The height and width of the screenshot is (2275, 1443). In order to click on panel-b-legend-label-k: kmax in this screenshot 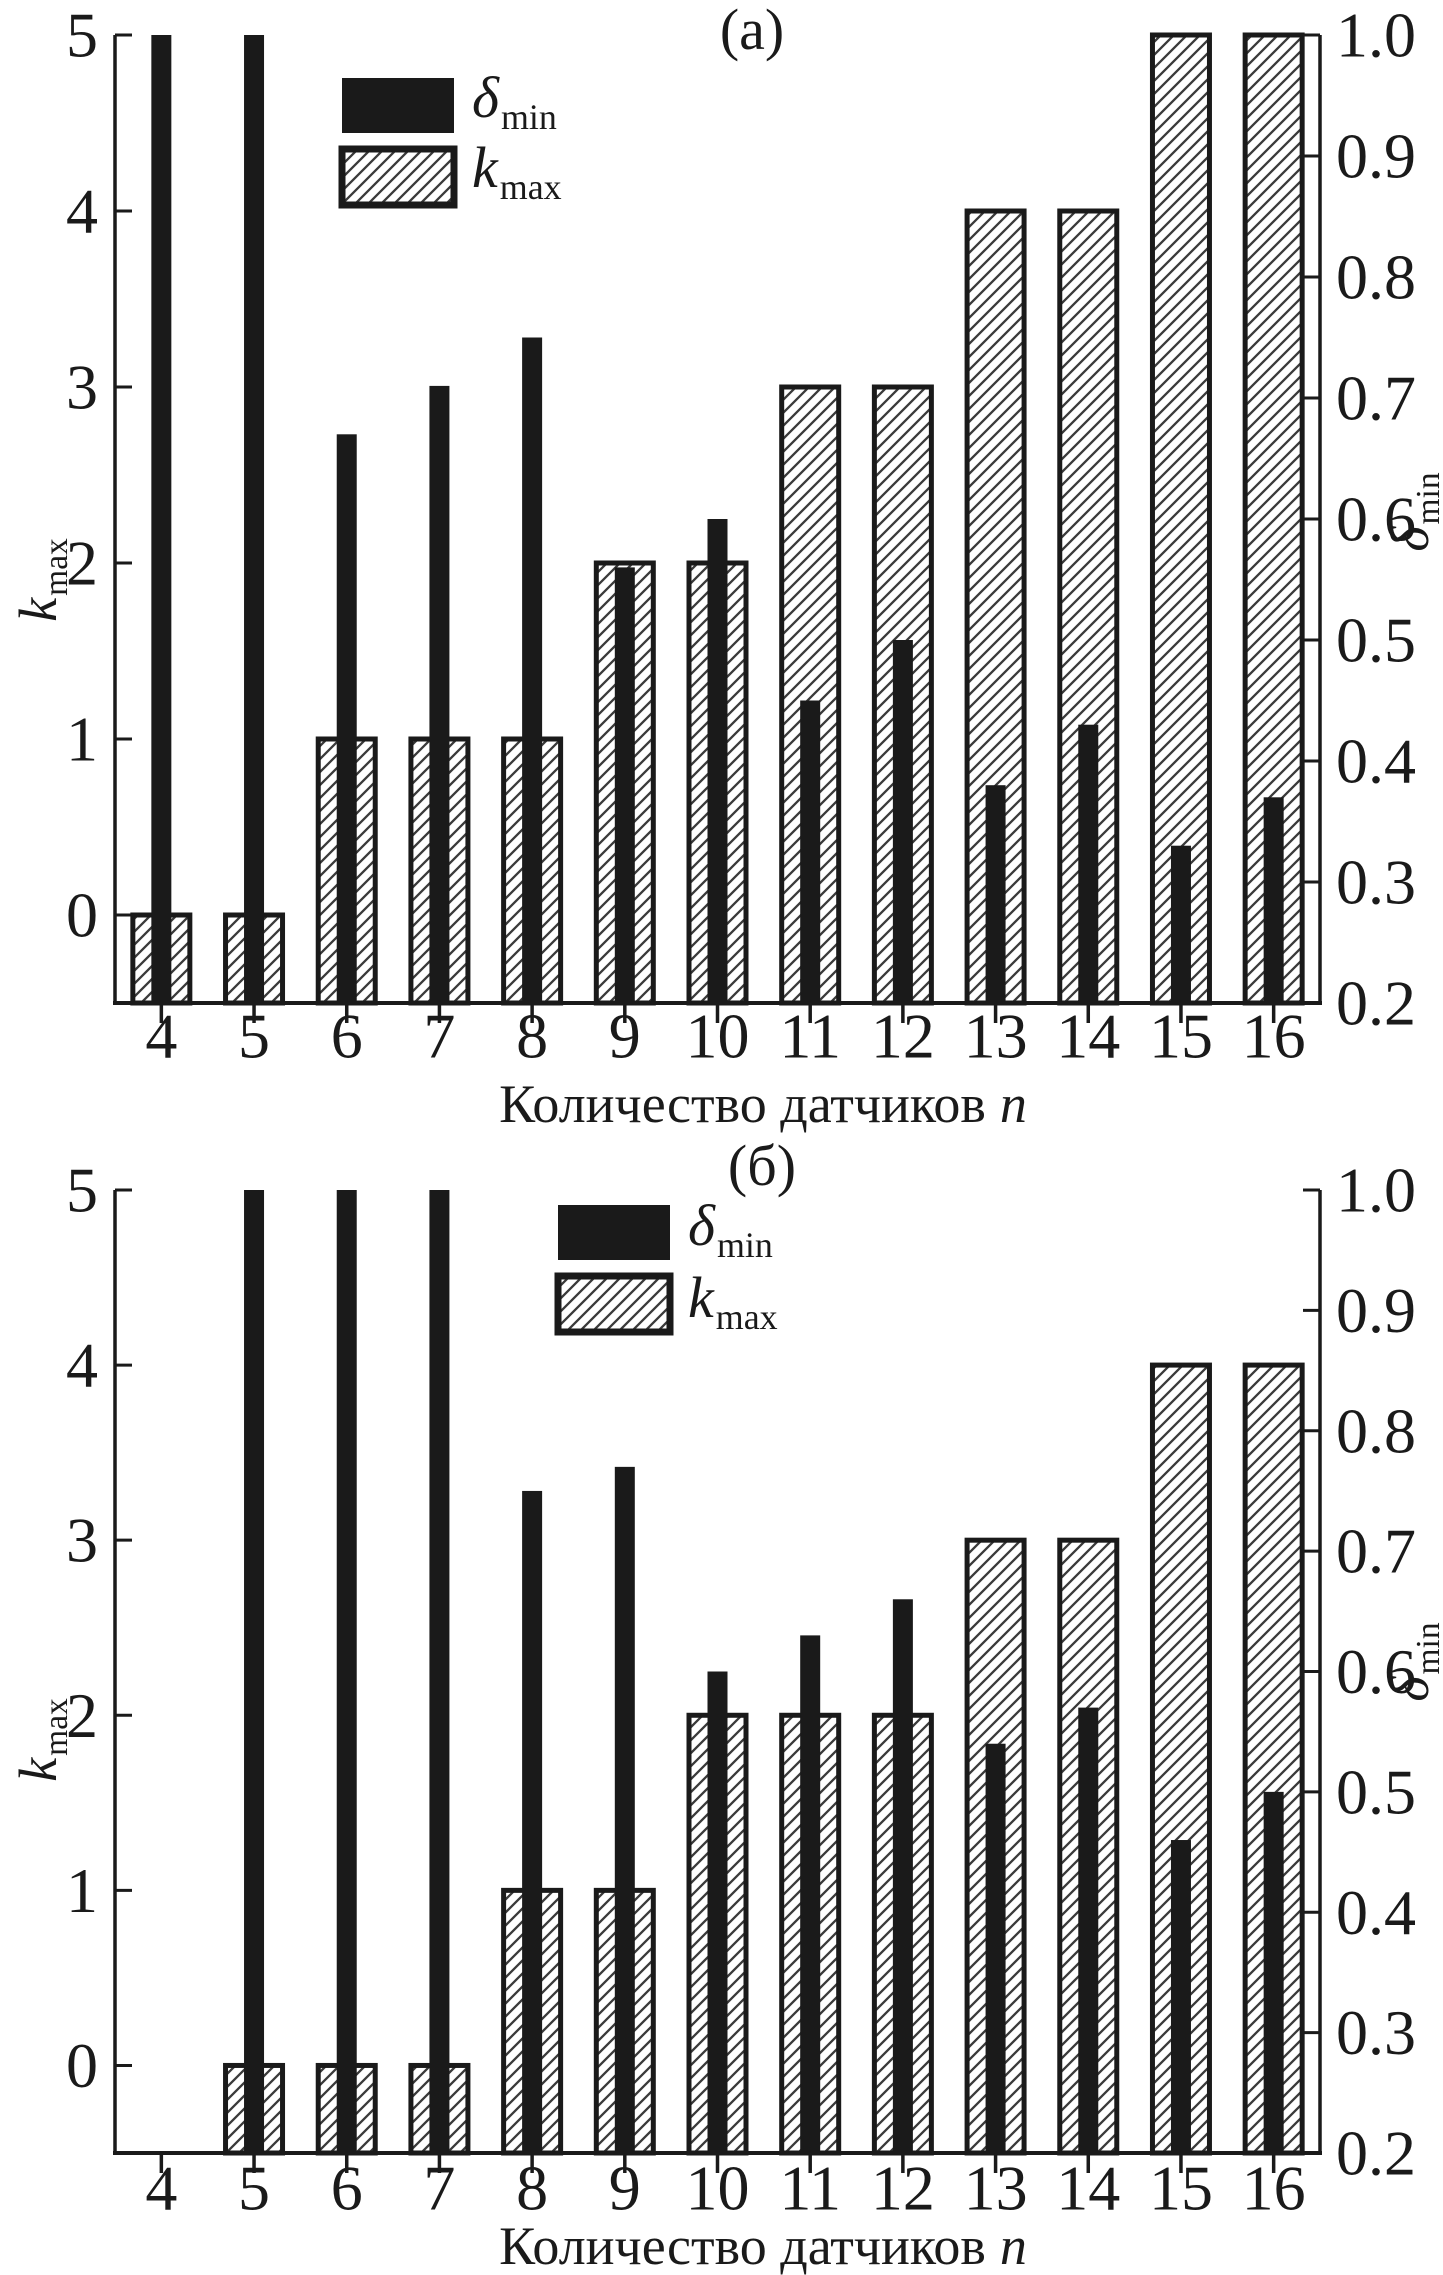, I will do `click(733, 1302)`.